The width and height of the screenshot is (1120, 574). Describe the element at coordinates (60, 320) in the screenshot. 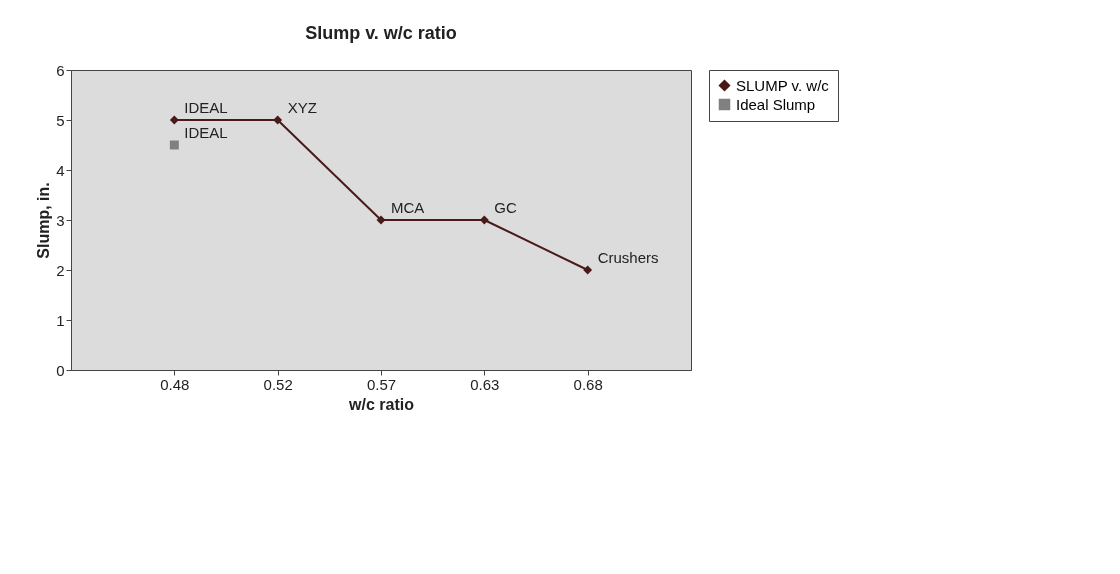

I see `y-tick-label: 1` at that location.